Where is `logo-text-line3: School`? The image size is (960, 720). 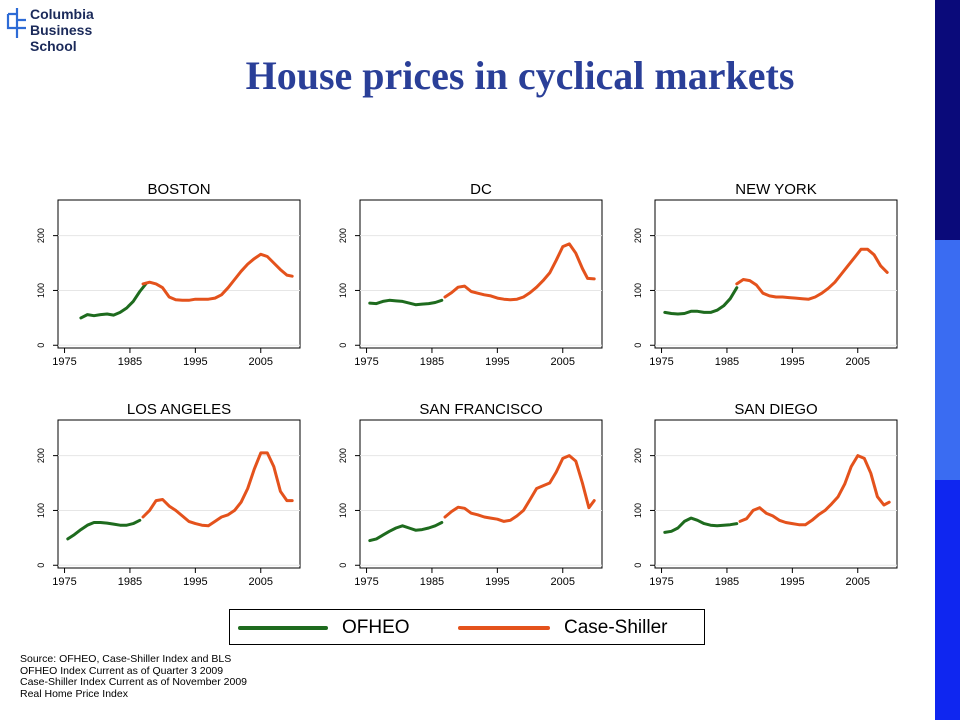 logo-text-line3: School is located at coordinates (53, 46).